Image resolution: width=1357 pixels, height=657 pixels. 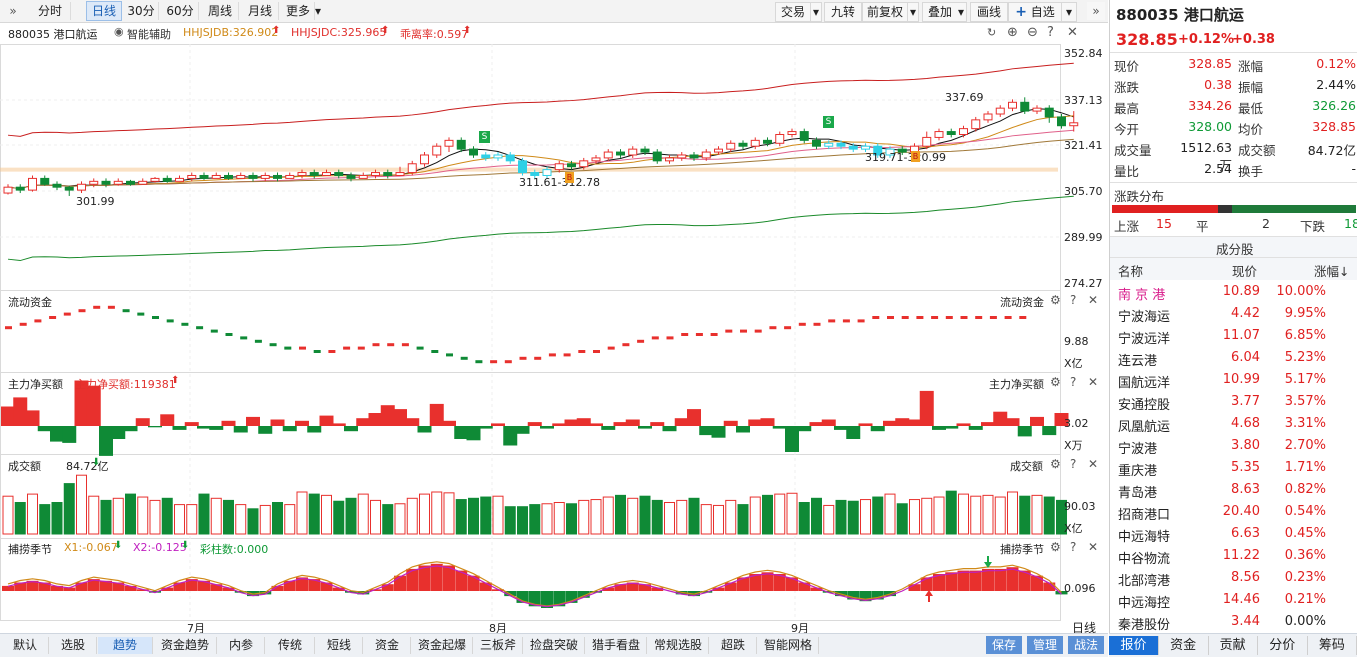 What do you see at coordinates (1233, 645) in the screenshot?
I see `quote-tab: 贡献` at bounding box center [1233, 645].